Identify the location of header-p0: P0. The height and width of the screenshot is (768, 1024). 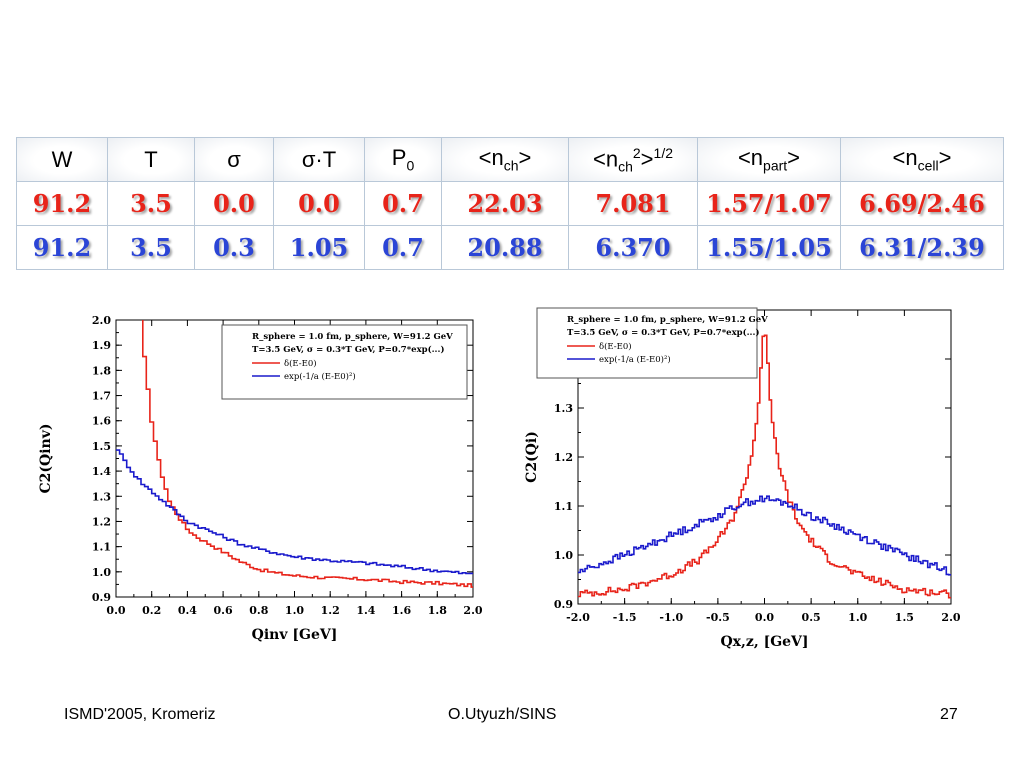
(403, 159).